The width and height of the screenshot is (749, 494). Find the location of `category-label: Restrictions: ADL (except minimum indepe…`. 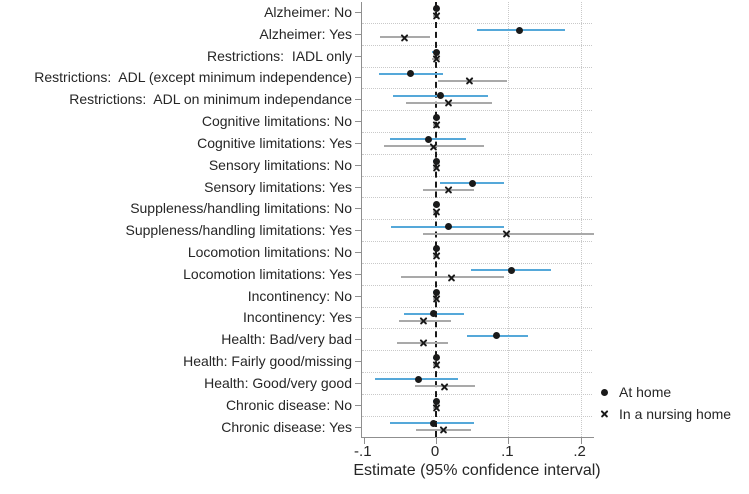

category-label: Restrictions: ADL (except minimum indepe… is located at coordinates (193, 77).